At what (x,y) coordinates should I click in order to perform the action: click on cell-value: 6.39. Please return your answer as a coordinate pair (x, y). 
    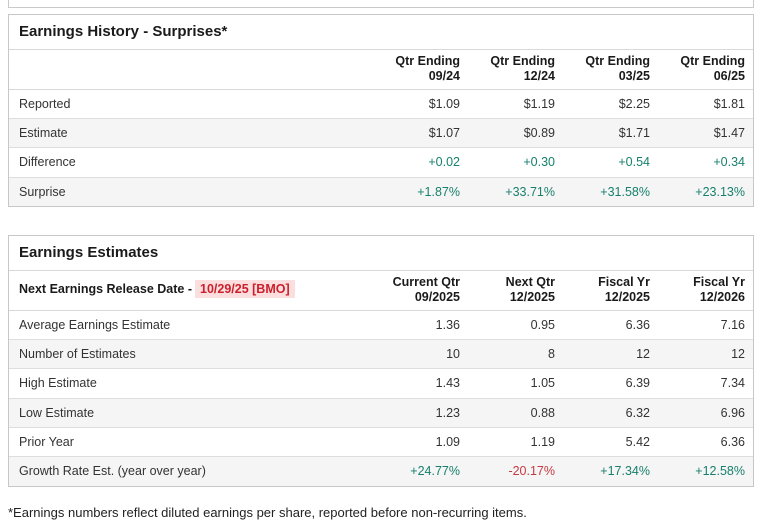
    Looking at the image, I should click on (637, 383).